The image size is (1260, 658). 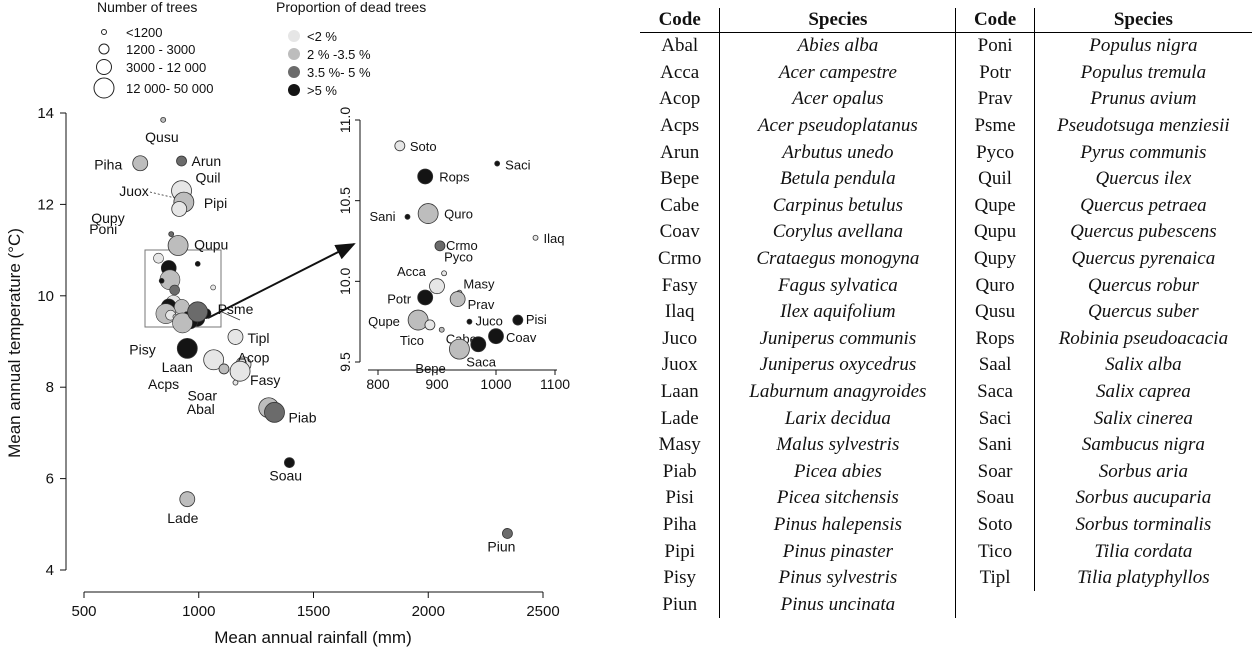 What do you see at coordinates (555, 384) in the screenshot?
I see `inset-x-tick-label: 1100` at bounding box center [555, 384].